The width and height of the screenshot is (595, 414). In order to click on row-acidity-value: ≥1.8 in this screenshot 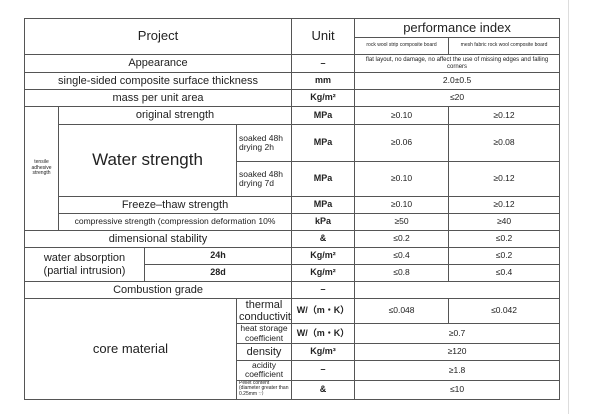, I will do `click(457, 370)`.